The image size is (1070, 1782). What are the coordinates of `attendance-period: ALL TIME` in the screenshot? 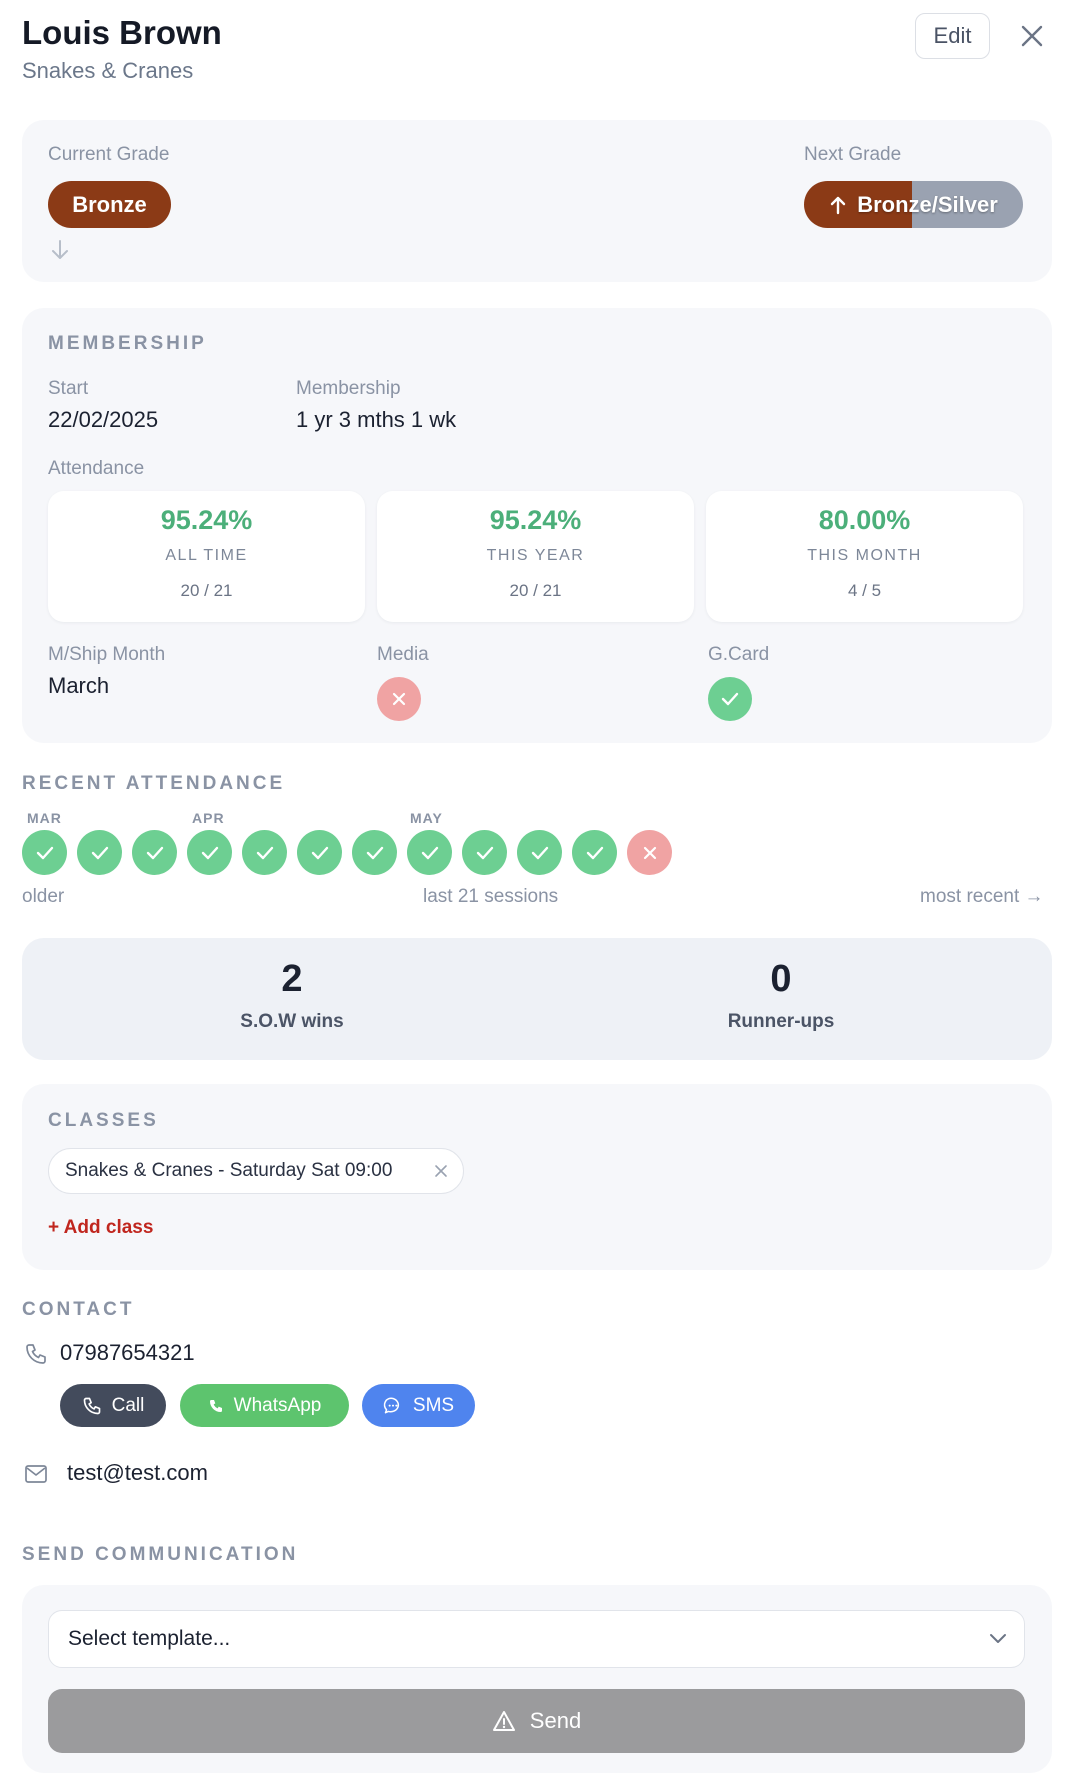 It's located at (206, 555).